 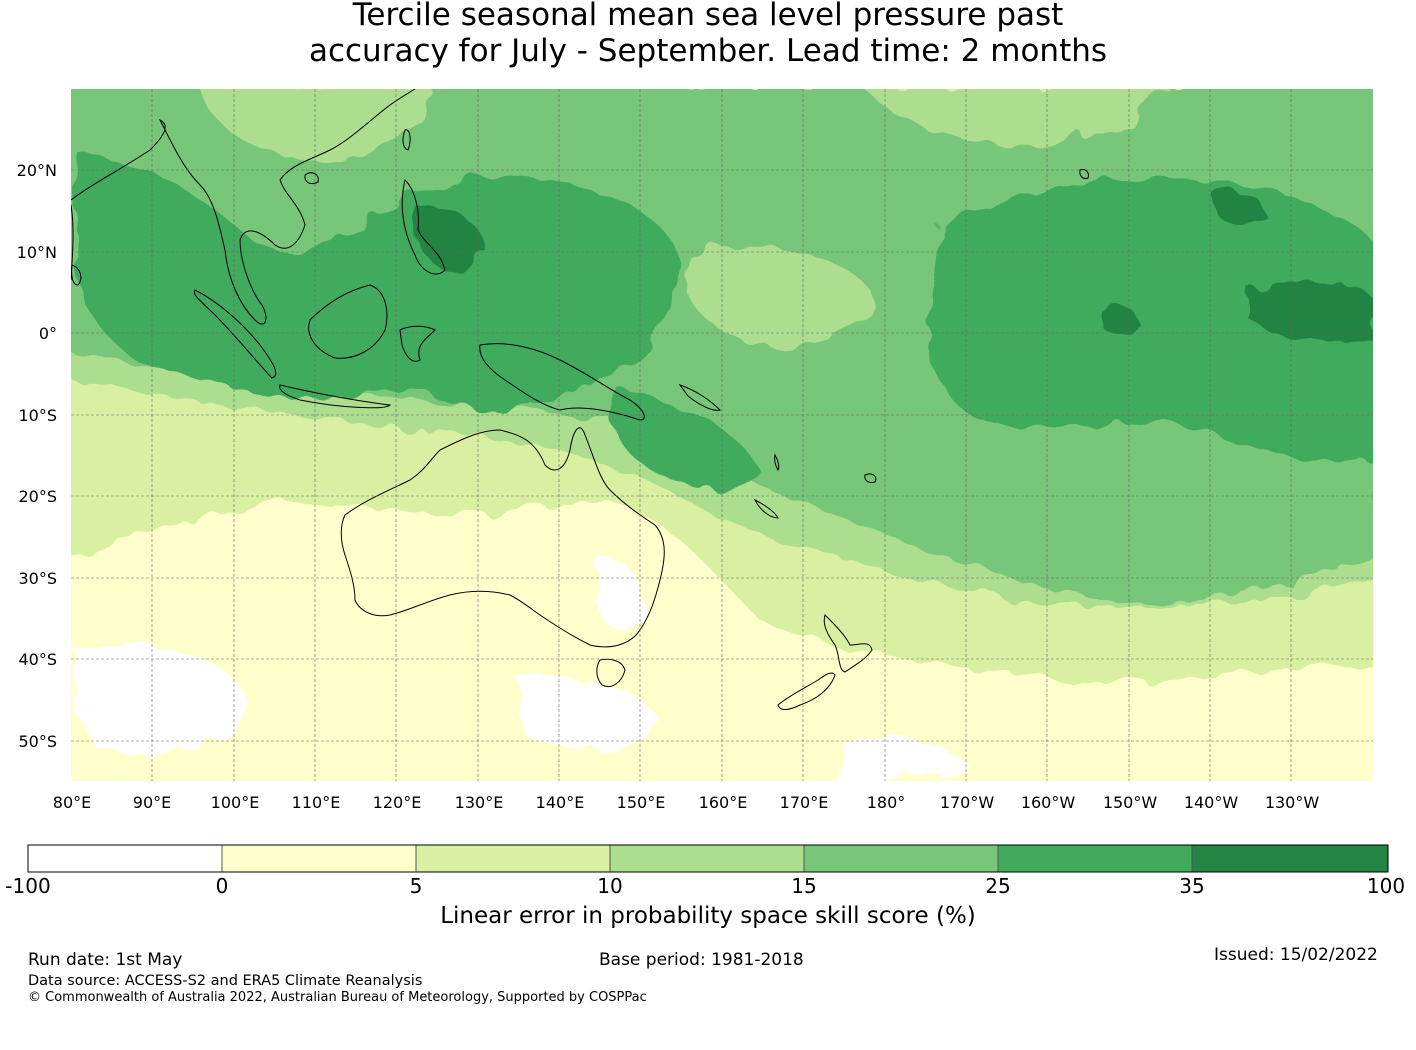 I want to click on coast-tasmania, so click(x=611, y=672).